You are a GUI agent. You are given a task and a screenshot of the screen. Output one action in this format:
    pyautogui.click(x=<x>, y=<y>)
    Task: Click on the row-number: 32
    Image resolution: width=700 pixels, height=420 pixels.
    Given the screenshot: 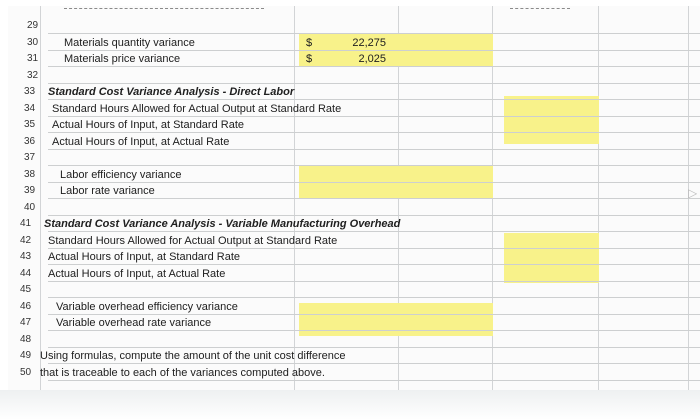 What is the action you would take?
    pyautogui.click(x=33, y=75)
    